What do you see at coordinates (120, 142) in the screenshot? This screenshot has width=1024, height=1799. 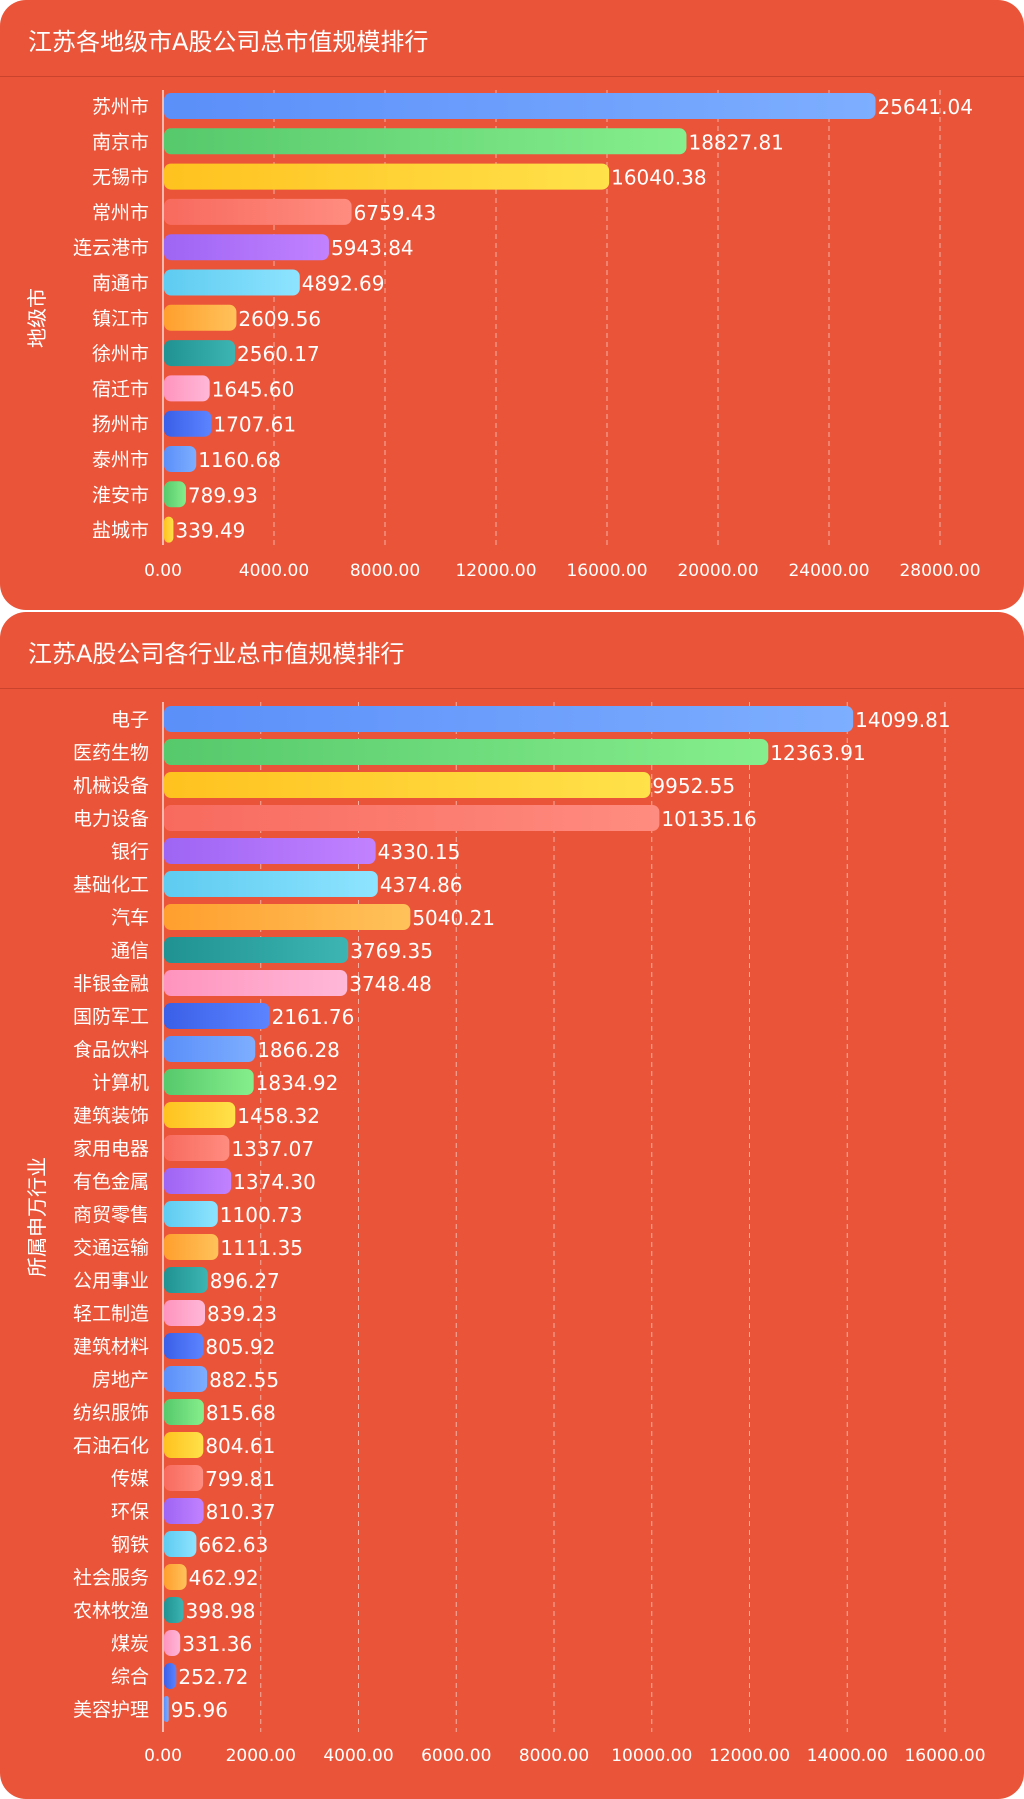 I see `category-label: 南京市` at bounding box center [120, 142].